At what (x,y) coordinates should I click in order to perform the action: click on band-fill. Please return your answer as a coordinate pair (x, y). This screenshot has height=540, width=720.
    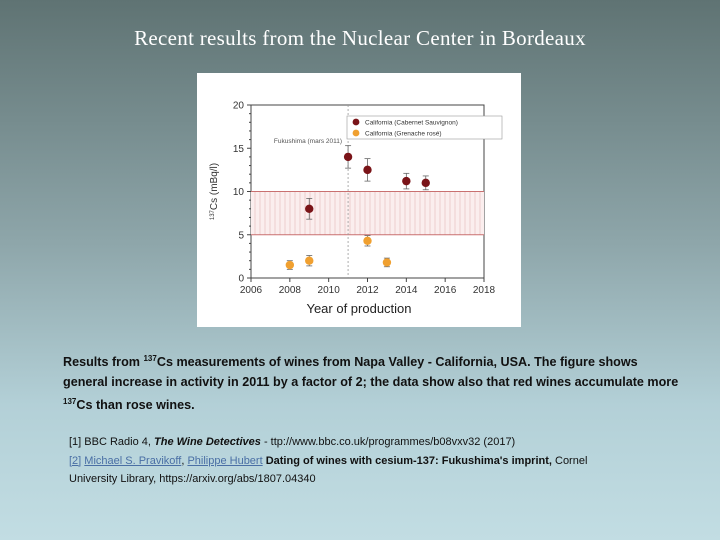
    Looking at the image, I should click on (367, 213).